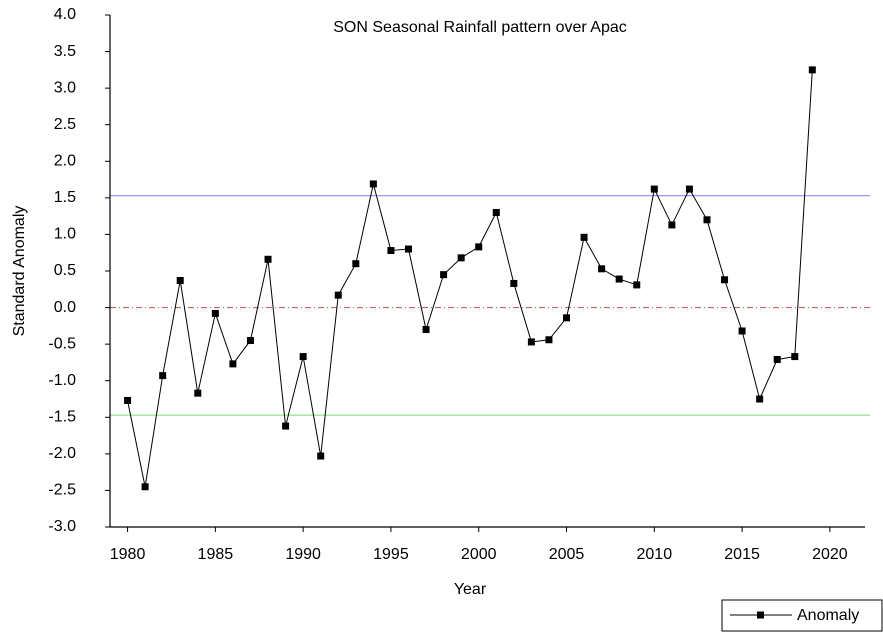  What do you see at coordinates (480, 27) in the screenshot?
I see `chart-title: SON Seasonal Rainfall pattern over Apac` at bounding box center [480, 27].